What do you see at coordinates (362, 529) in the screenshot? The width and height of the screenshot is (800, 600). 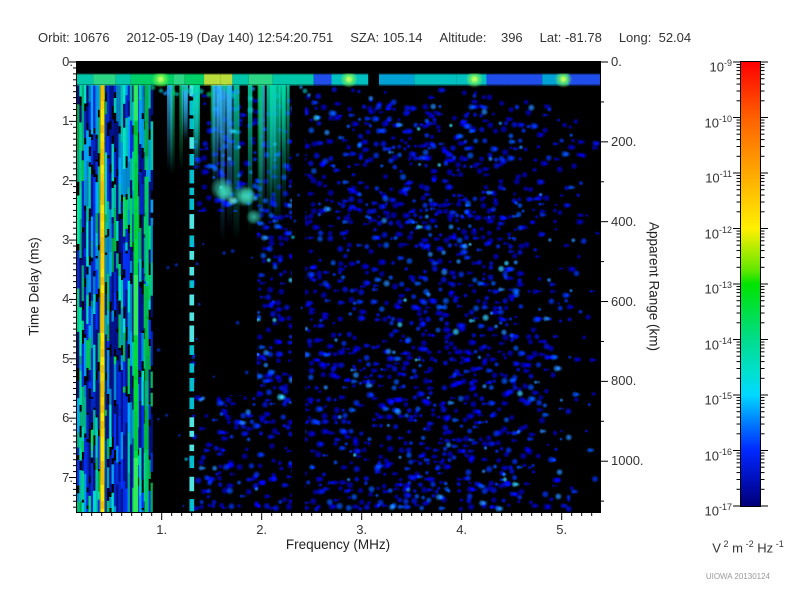 I see `x-tick-label: 3.` at bounding box center [362, 529].